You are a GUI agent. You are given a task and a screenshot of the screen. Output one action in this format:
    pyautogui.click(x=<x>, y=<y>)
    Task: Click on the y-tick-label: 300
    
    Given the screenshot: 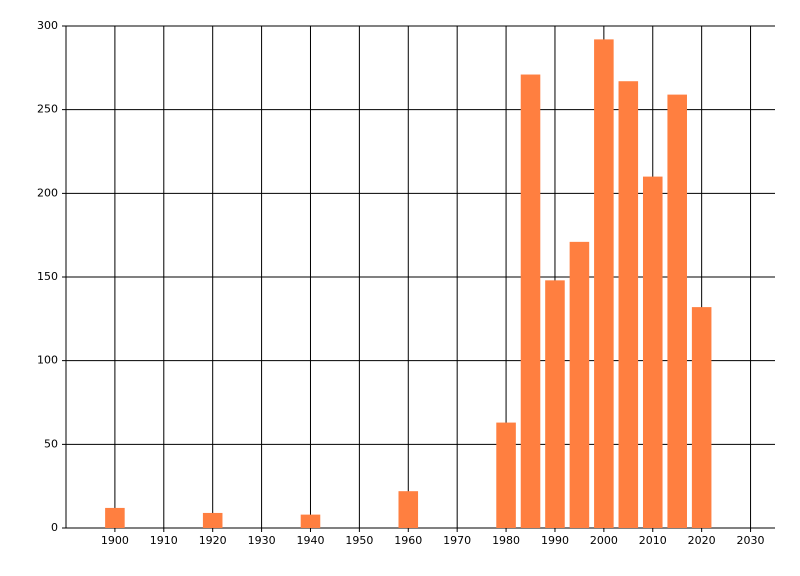 What is the action you would take?
    pyautogui.click(x=47, y=25)
    